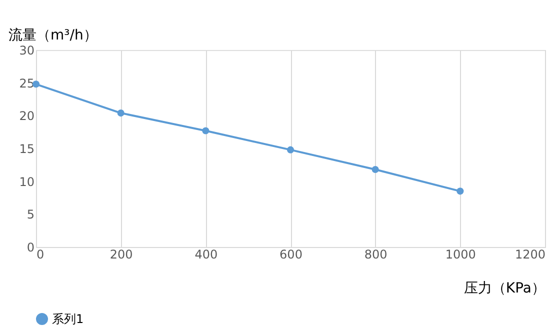 Image resolution: width=557 pixels, height=333 pixels. Describe the element at coordinates (68, 319) in the screenshot. I see `legend-label: 系列1` at that location.